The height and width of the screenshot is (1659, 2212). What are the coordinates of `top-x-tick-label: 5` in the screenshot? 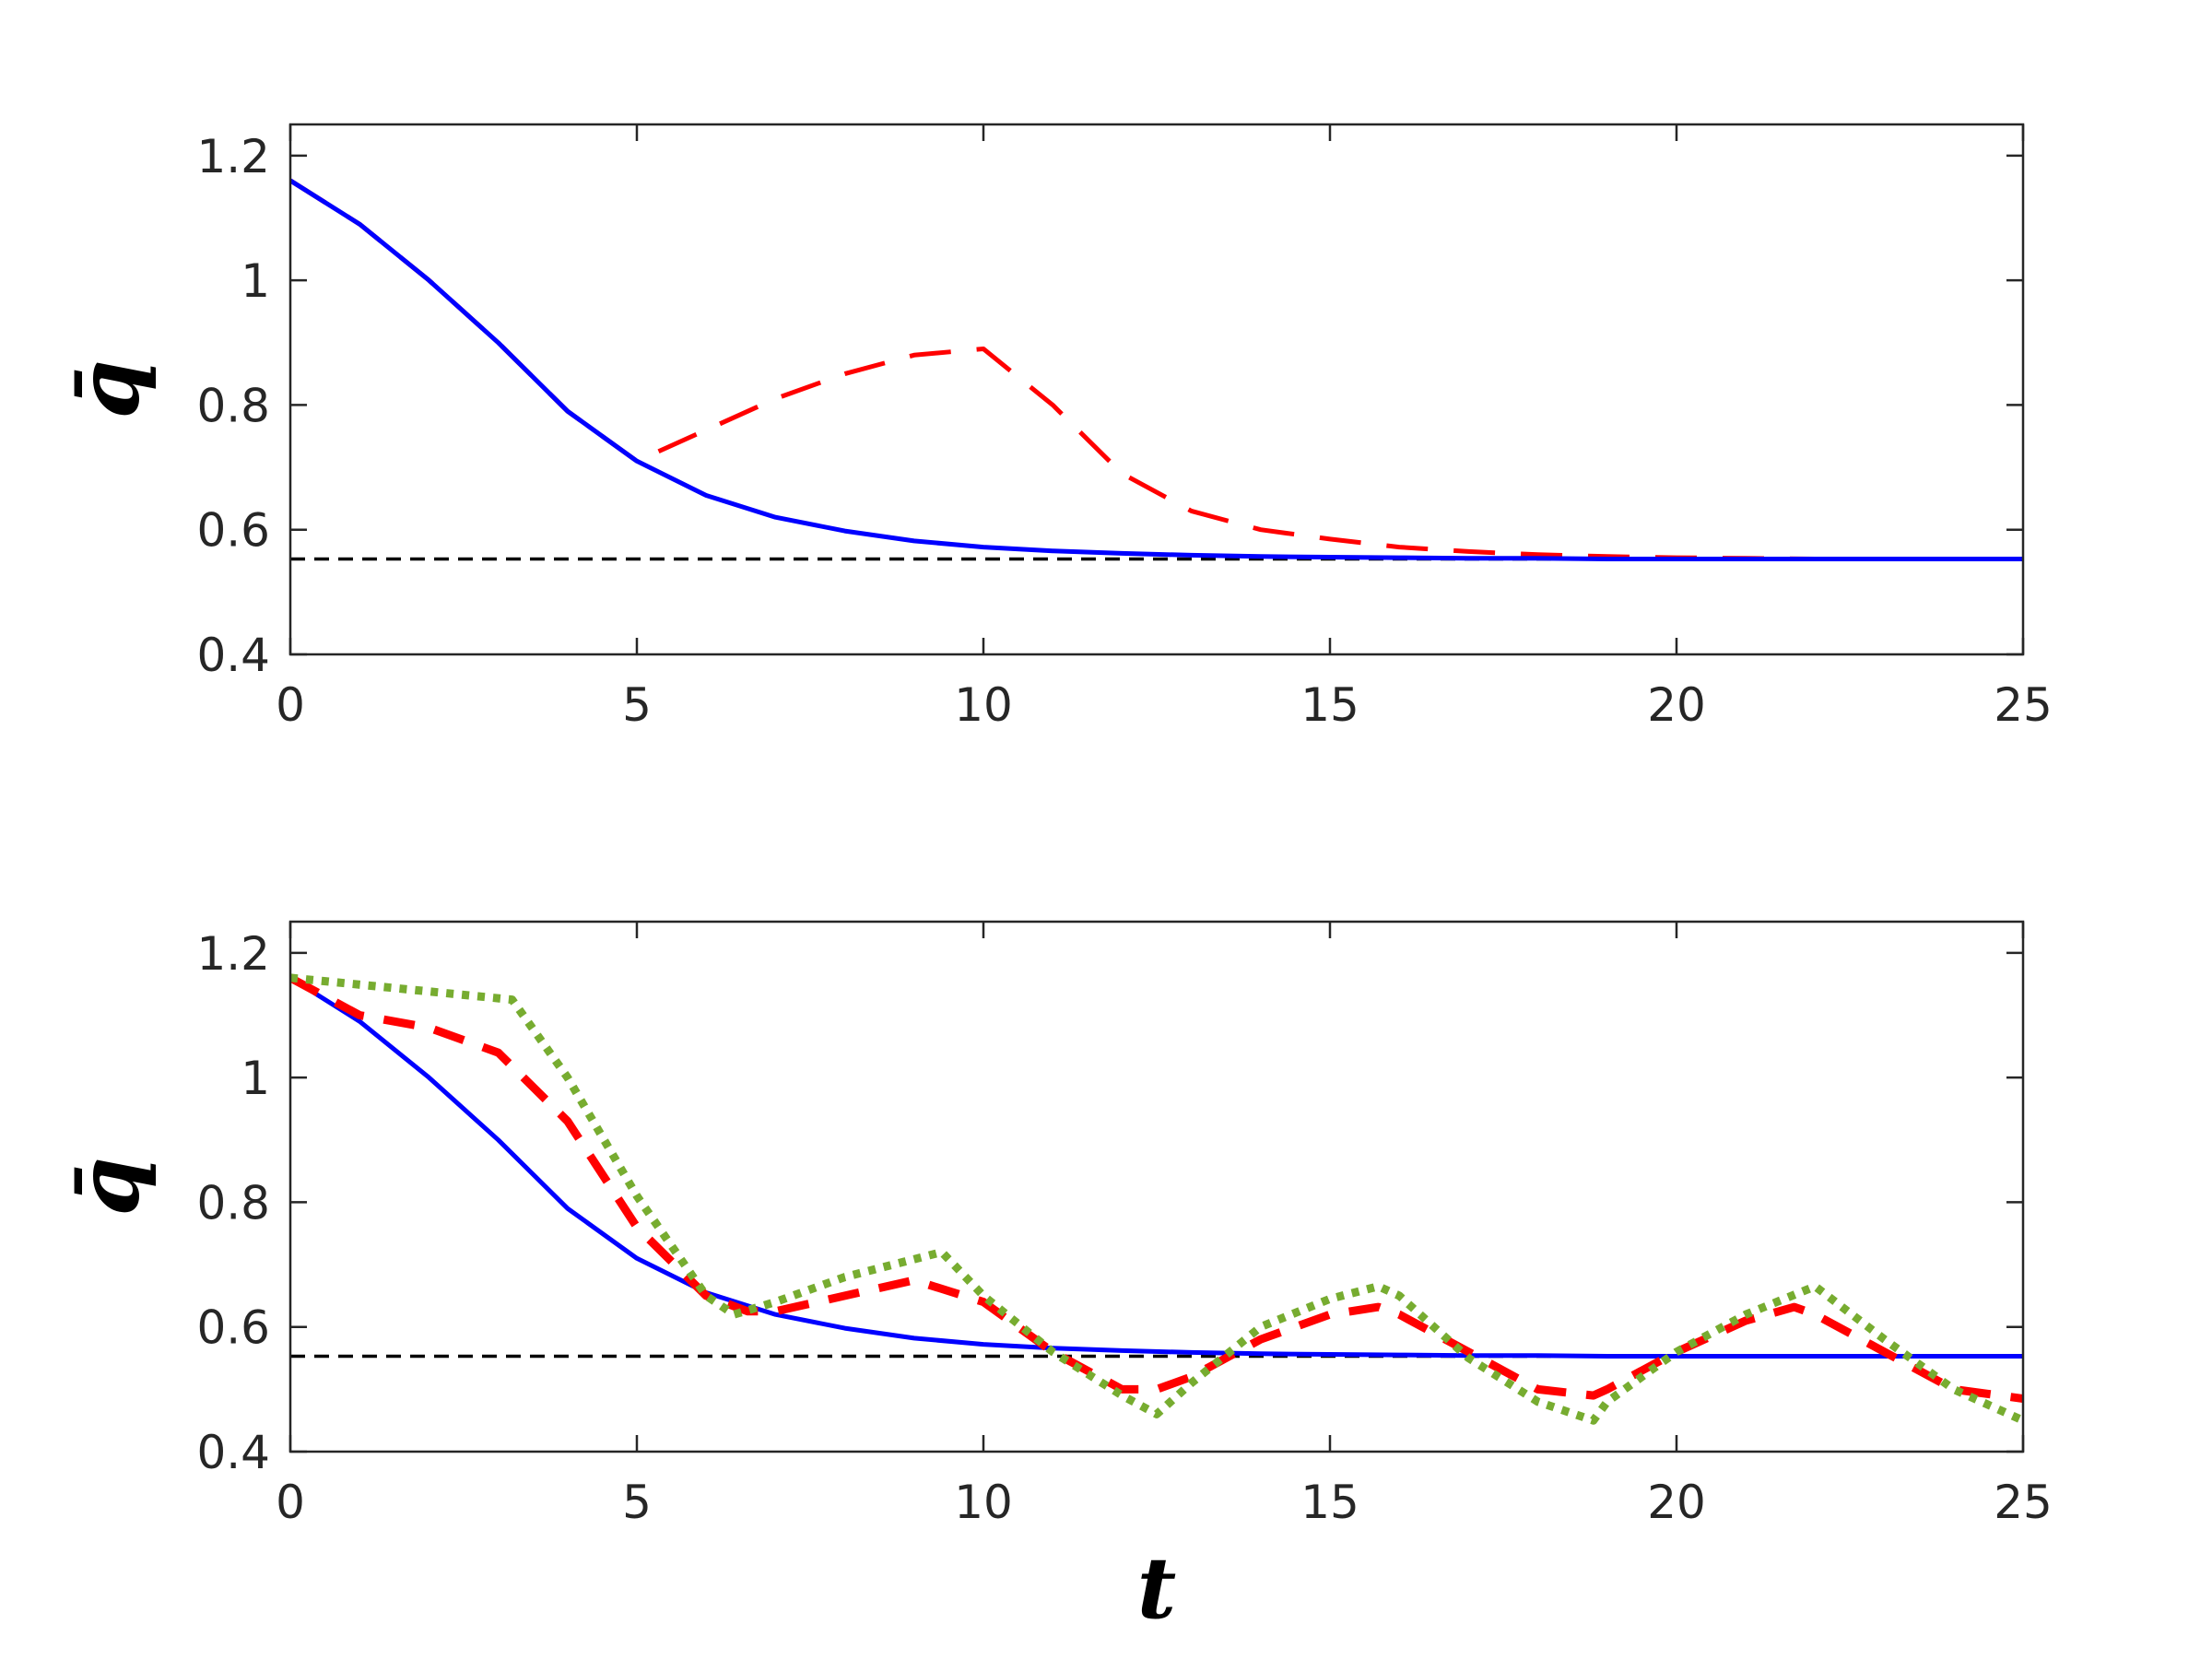 It's located at (637, 705).